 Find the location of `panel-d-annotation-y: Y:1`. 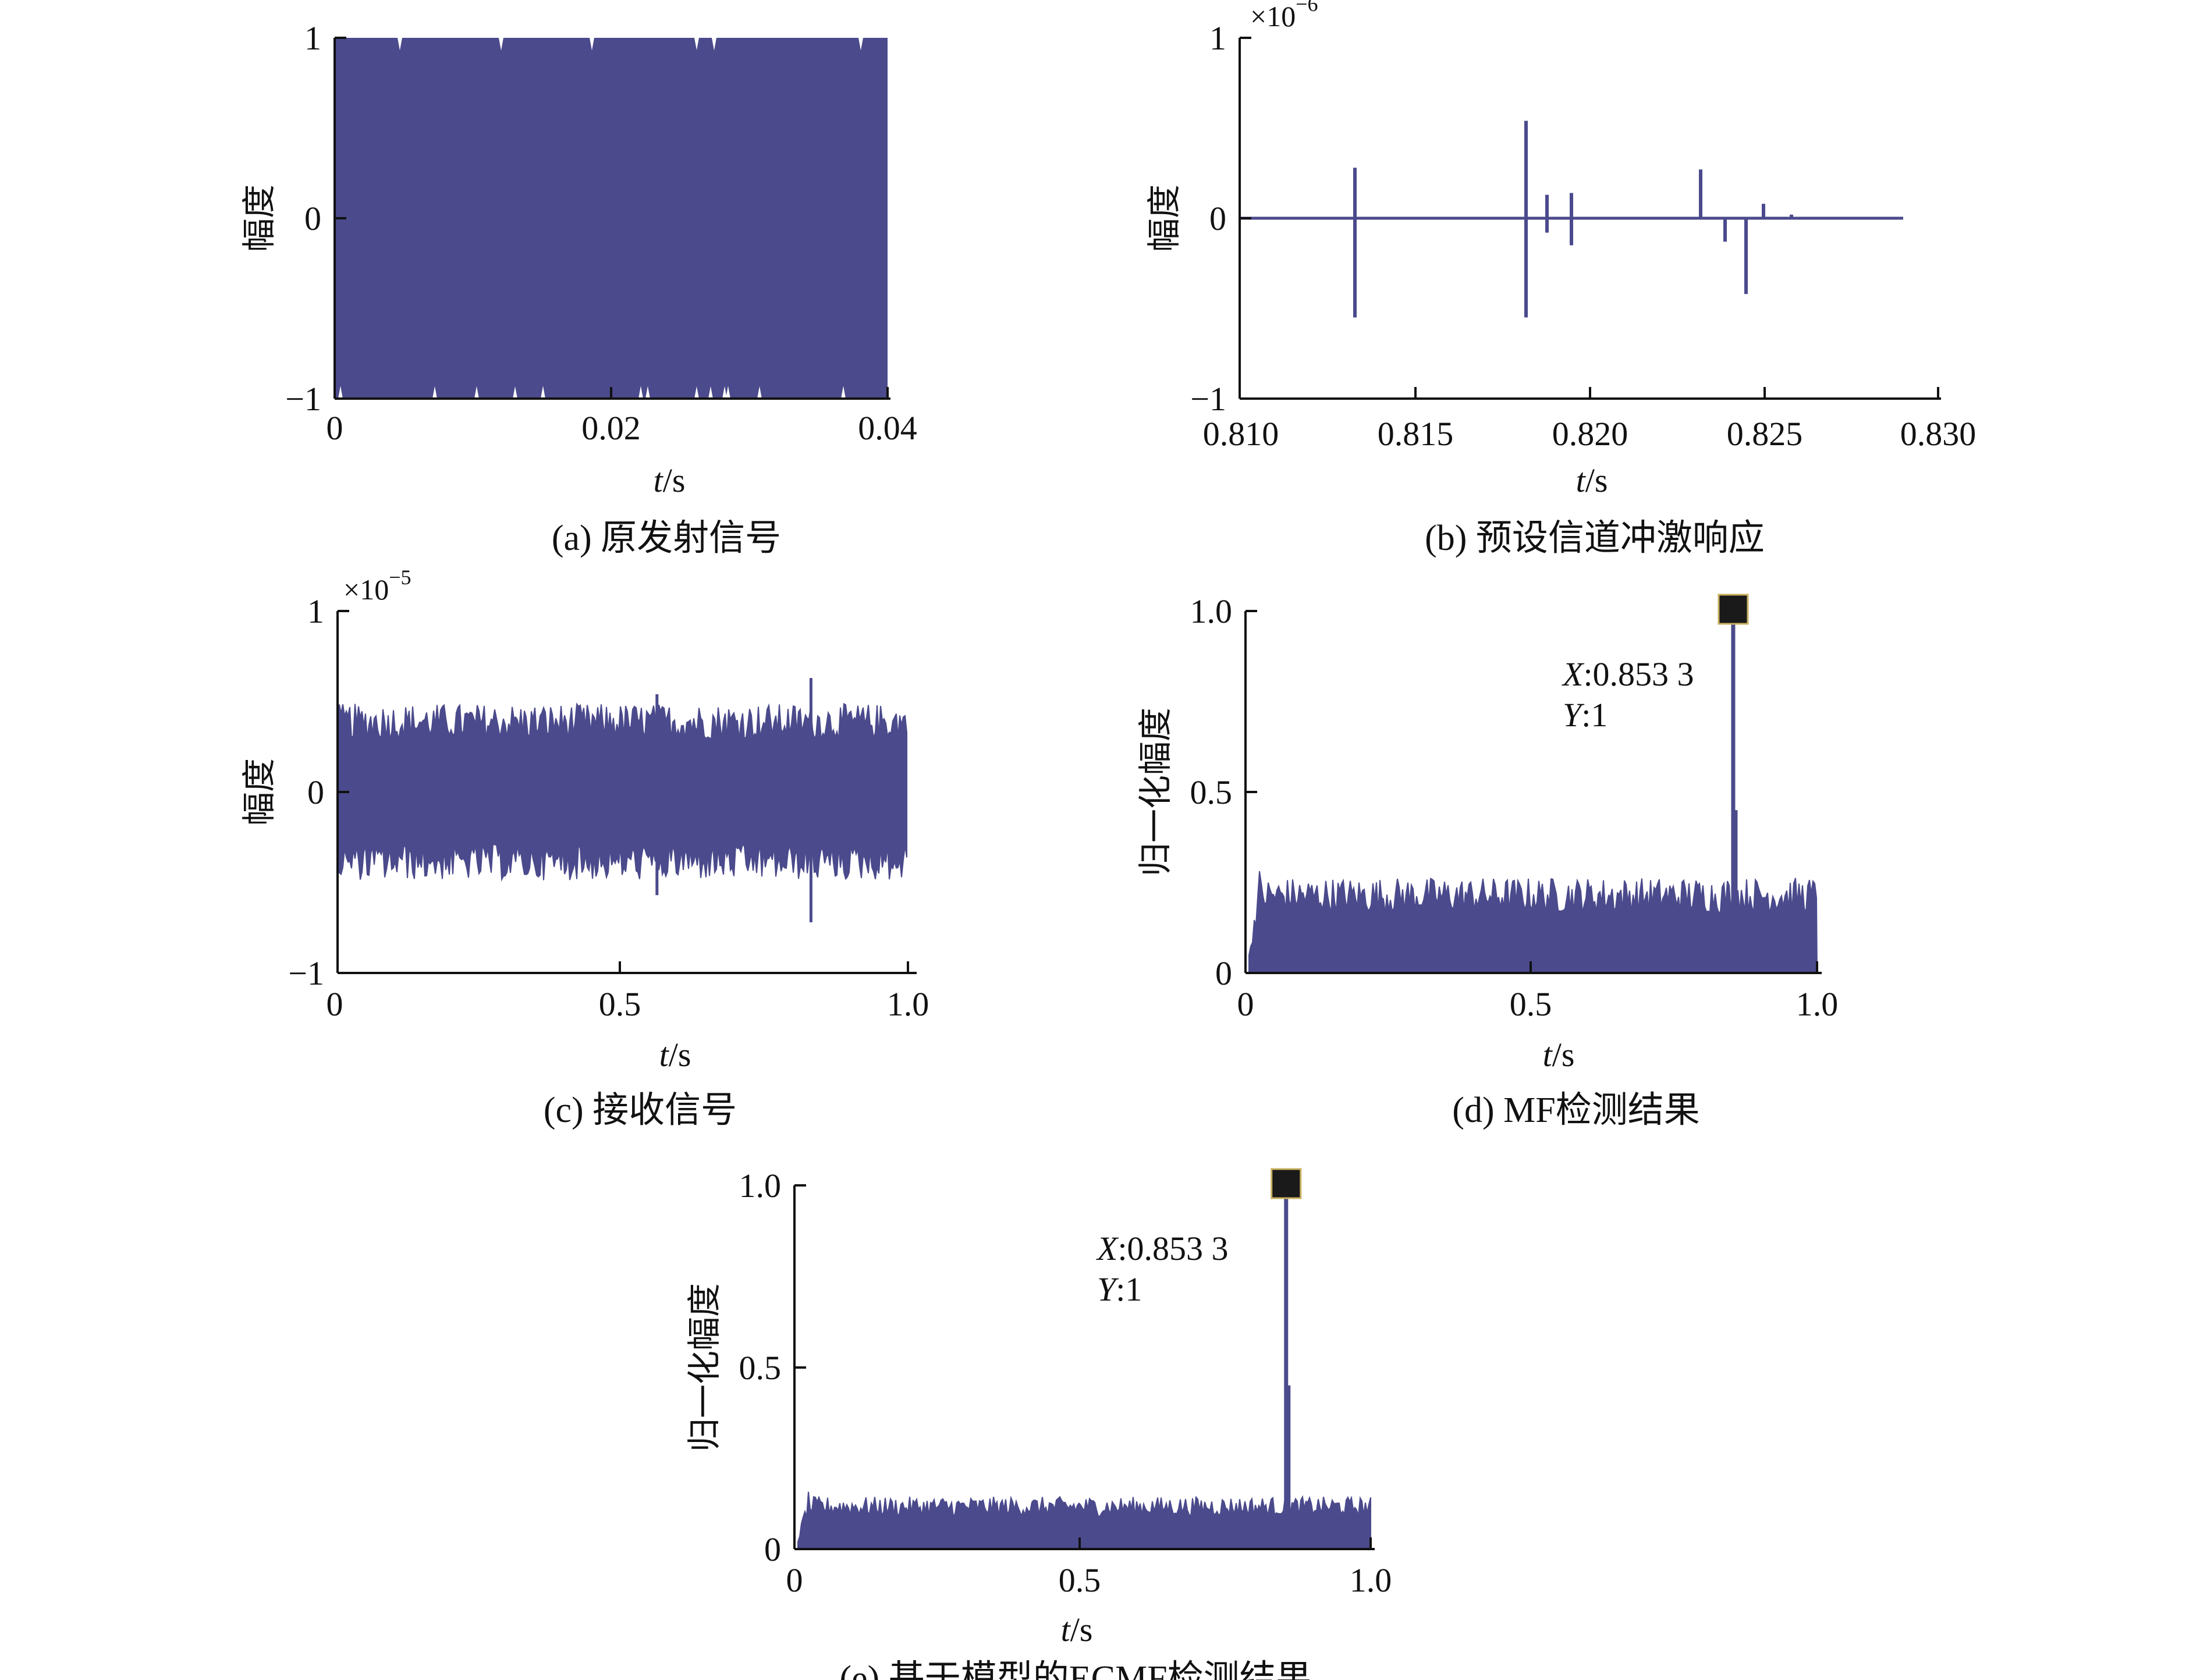

panel-d-annotation-y: Y:1 is located at coordinates (1585, 715).